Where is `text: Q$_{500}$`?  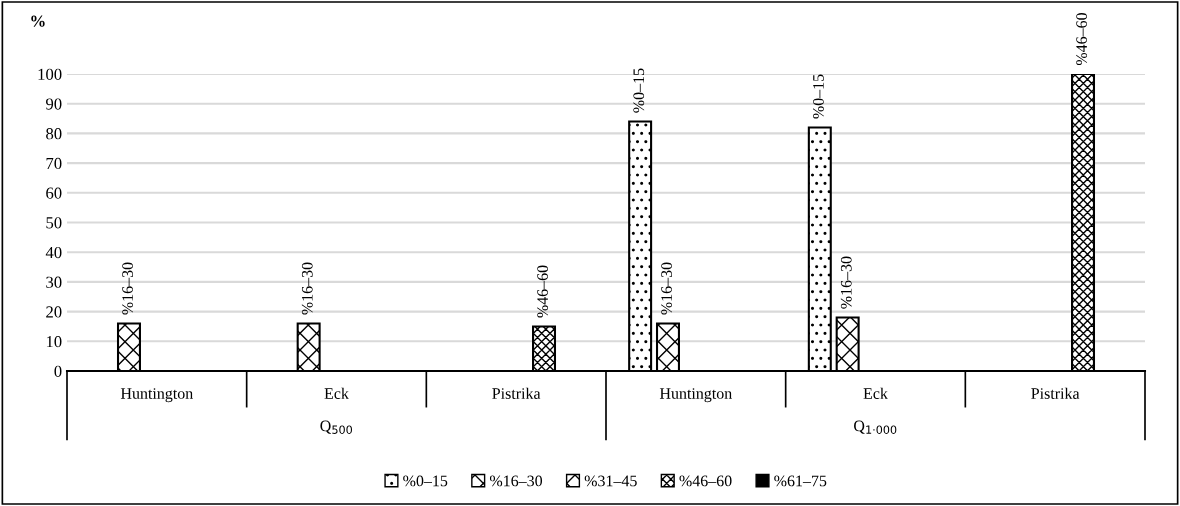
text: Q$_{500}$ is located at coordinates (336, 427).